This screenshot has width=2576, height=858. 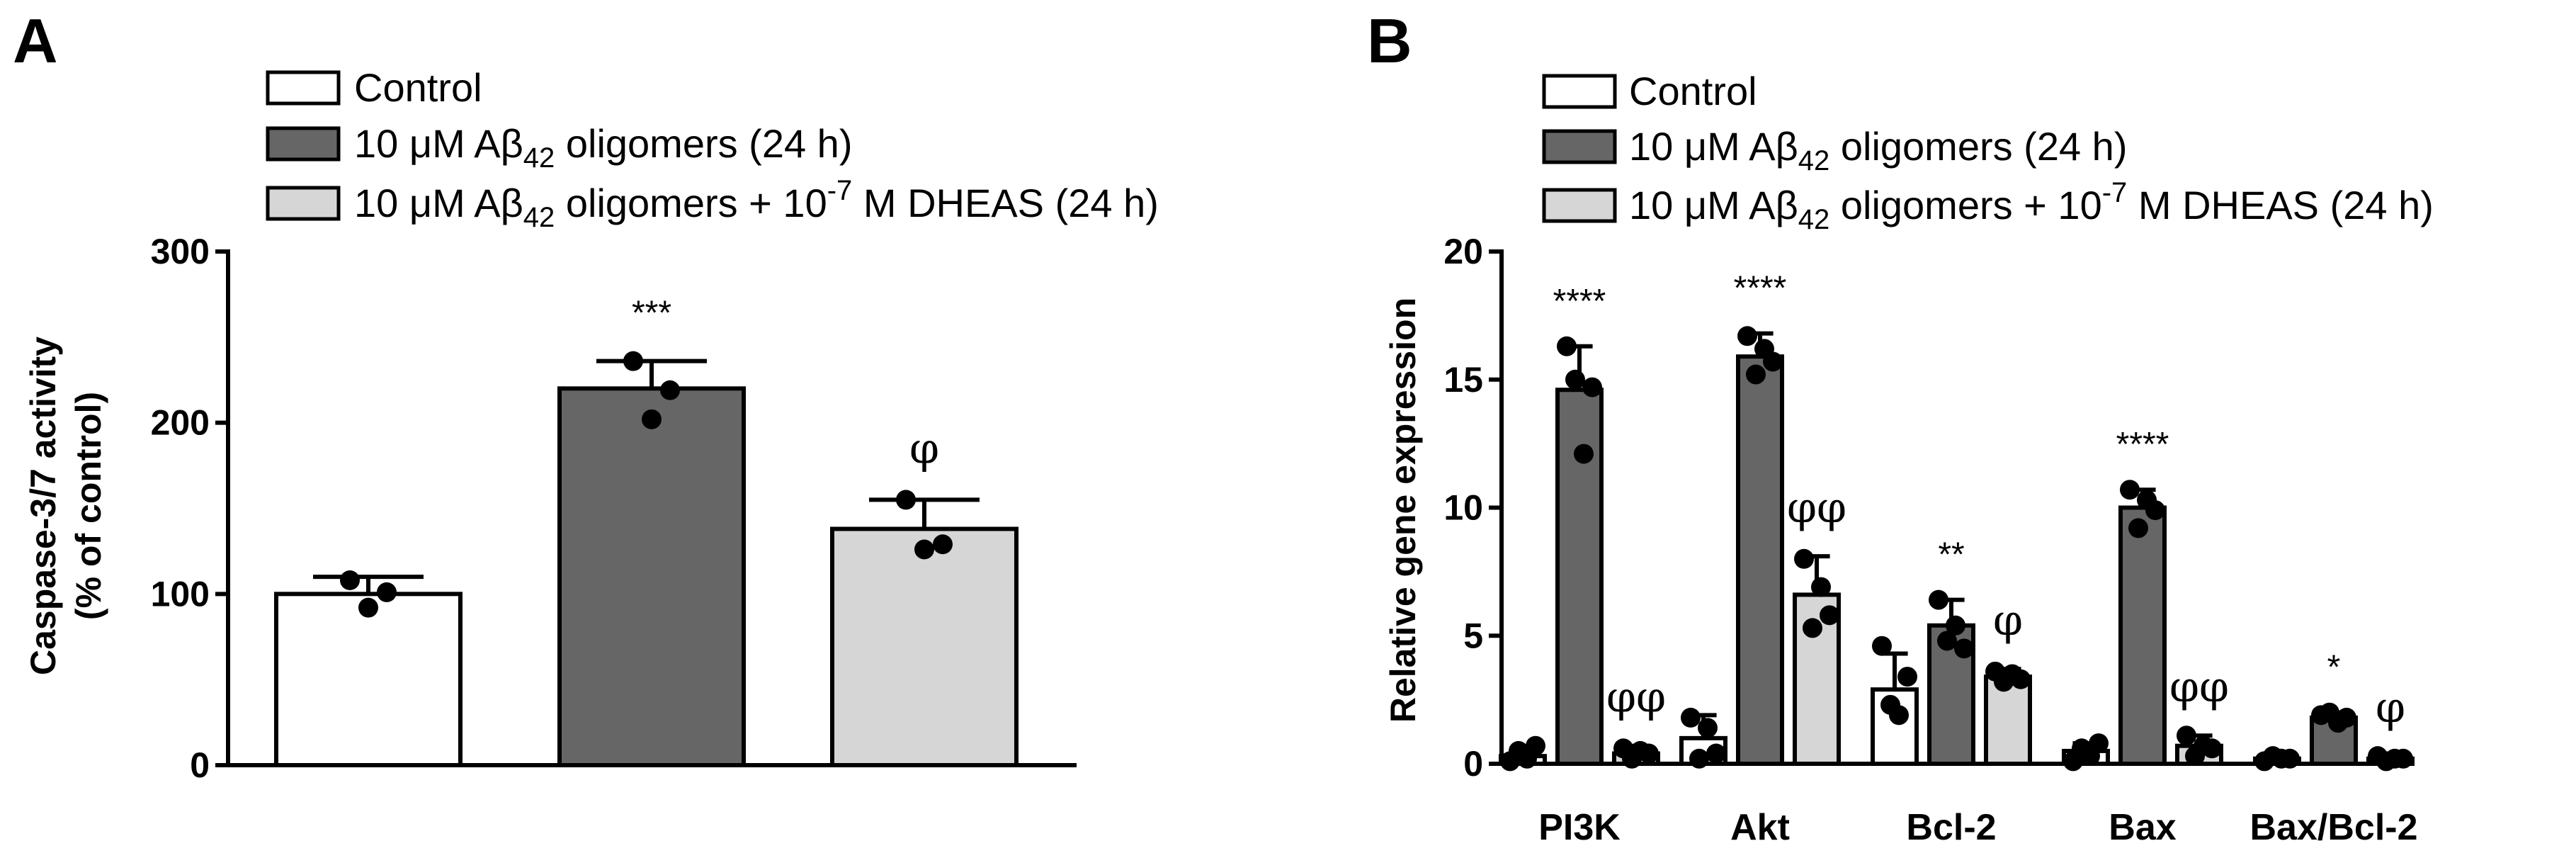 I want to click on category-label-b-0: PI3K, so click(x=1579, y=827).